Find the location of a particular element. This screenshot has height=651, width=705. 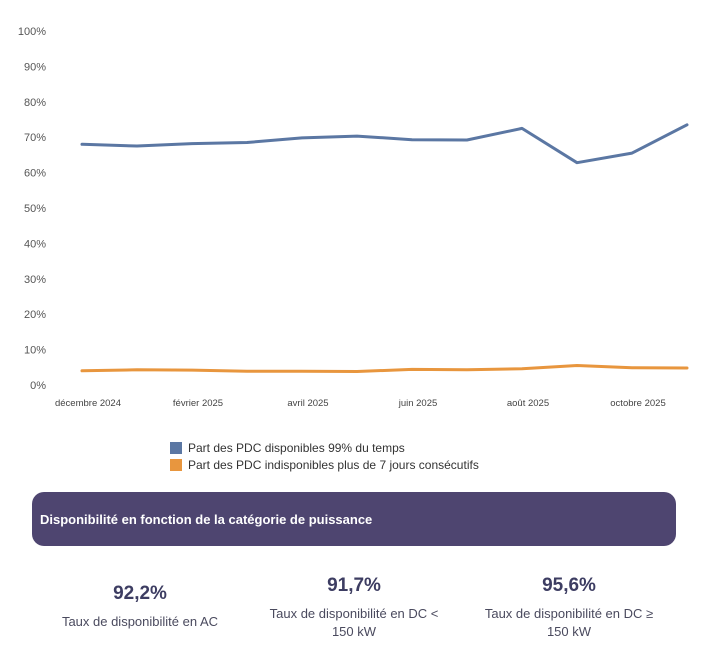

legend-swatch-unavailable is located at coordinates (176, 464).